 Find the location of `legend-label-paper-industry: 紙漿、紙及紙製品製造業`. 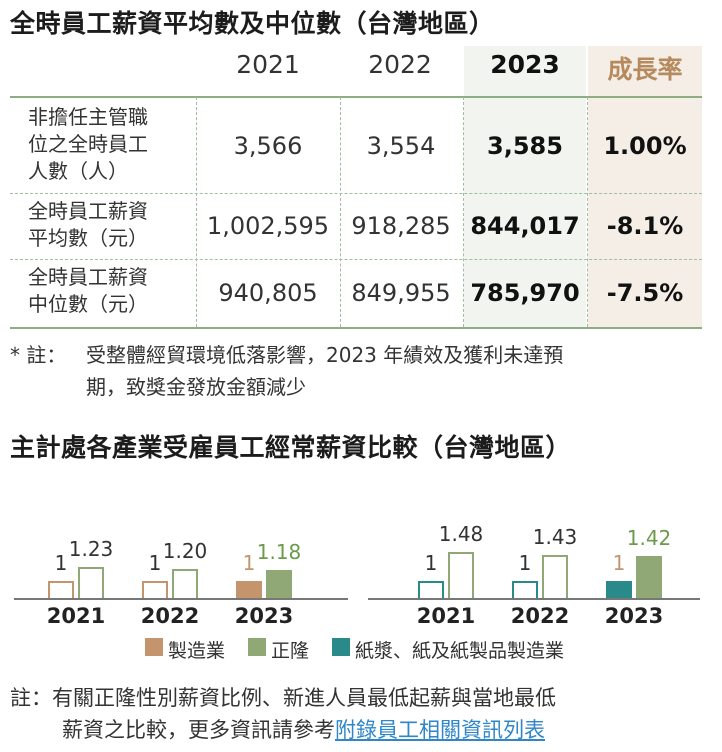

legend-label-paper-industry: 紙漿、紙及紙製品製造業 is located at coordinates (460, 651).